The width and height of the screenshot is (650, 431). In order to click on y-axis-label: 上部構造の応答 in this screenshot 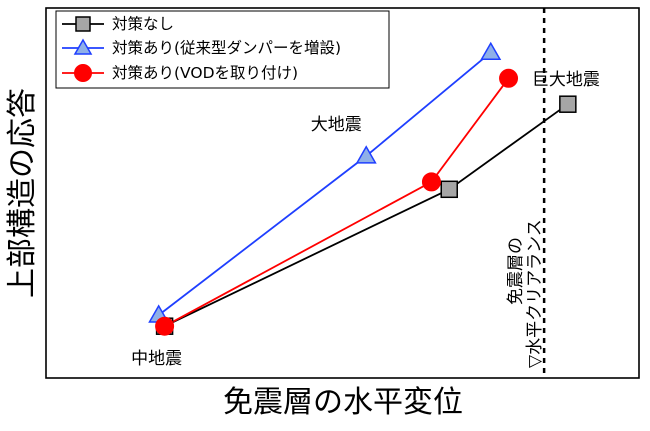, I will do `click(22, 193)`.